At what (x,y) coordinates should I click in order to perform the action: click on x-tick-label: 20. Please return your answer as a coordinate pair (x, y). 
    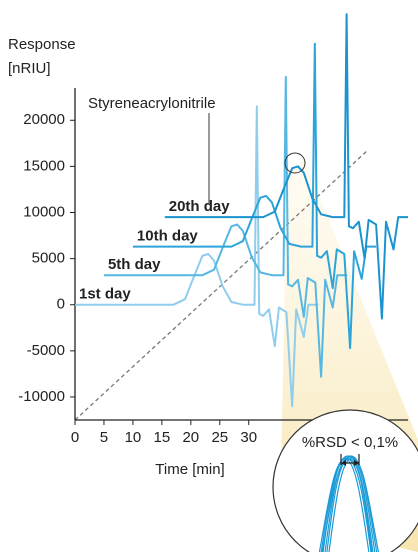
    Looking at the image, I should click on (190, 437).